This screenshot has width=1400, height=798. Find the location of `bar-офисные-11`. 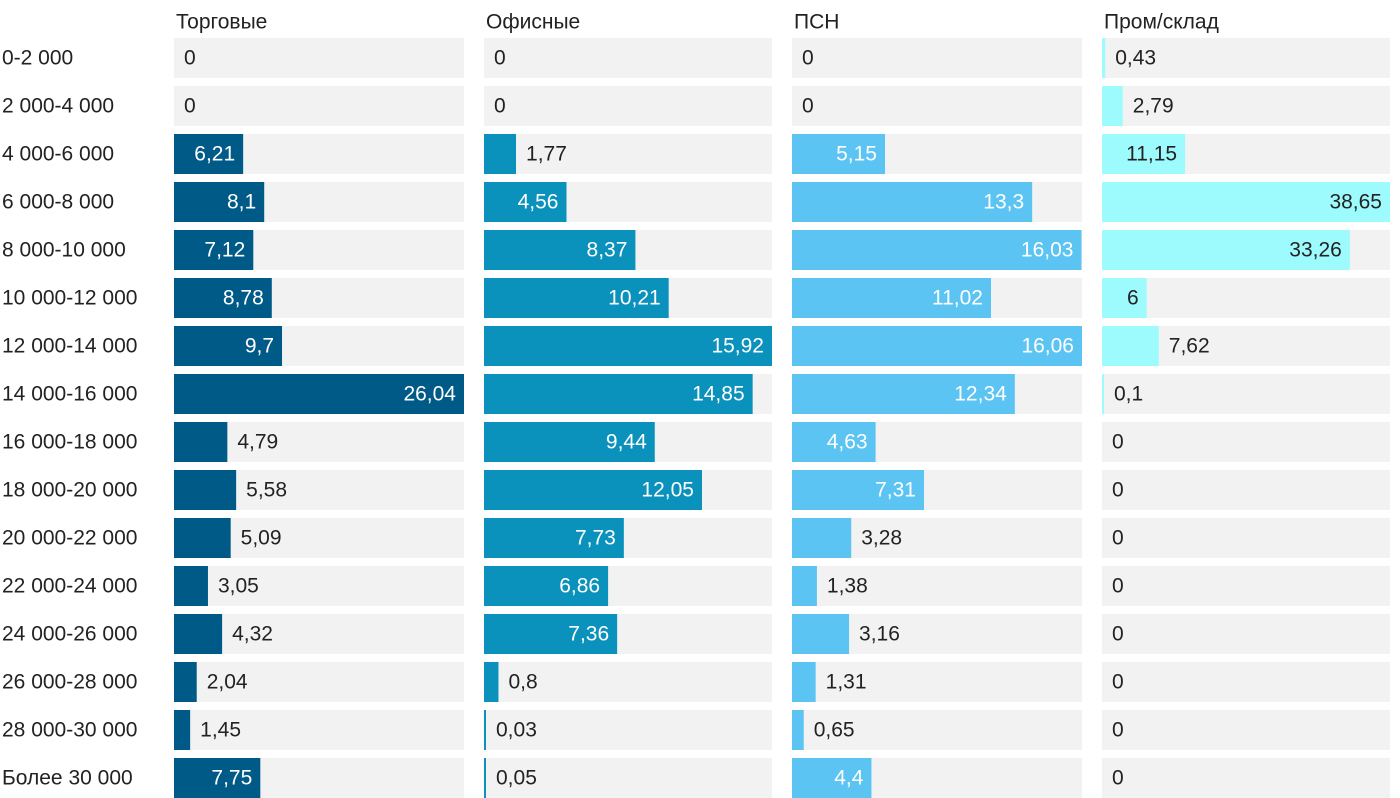

bar-офисные-11 is located at coordinates (546, 586).